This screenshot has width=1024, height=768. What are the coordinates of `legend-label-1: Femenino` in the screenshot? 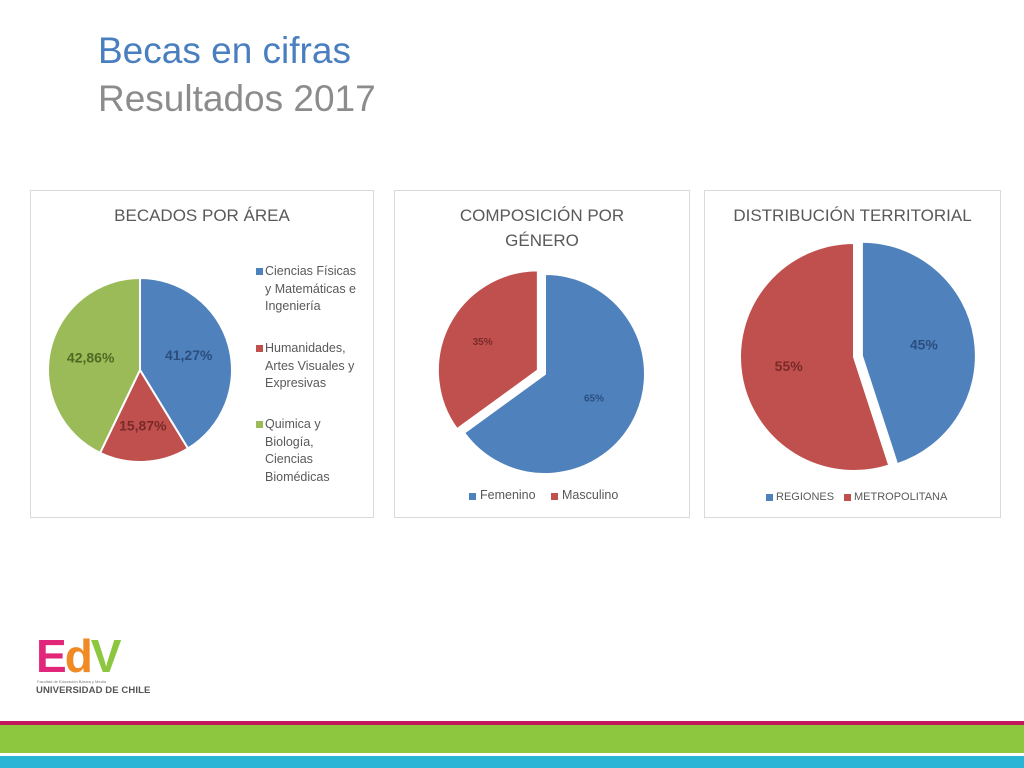 It's located at (508, 495).